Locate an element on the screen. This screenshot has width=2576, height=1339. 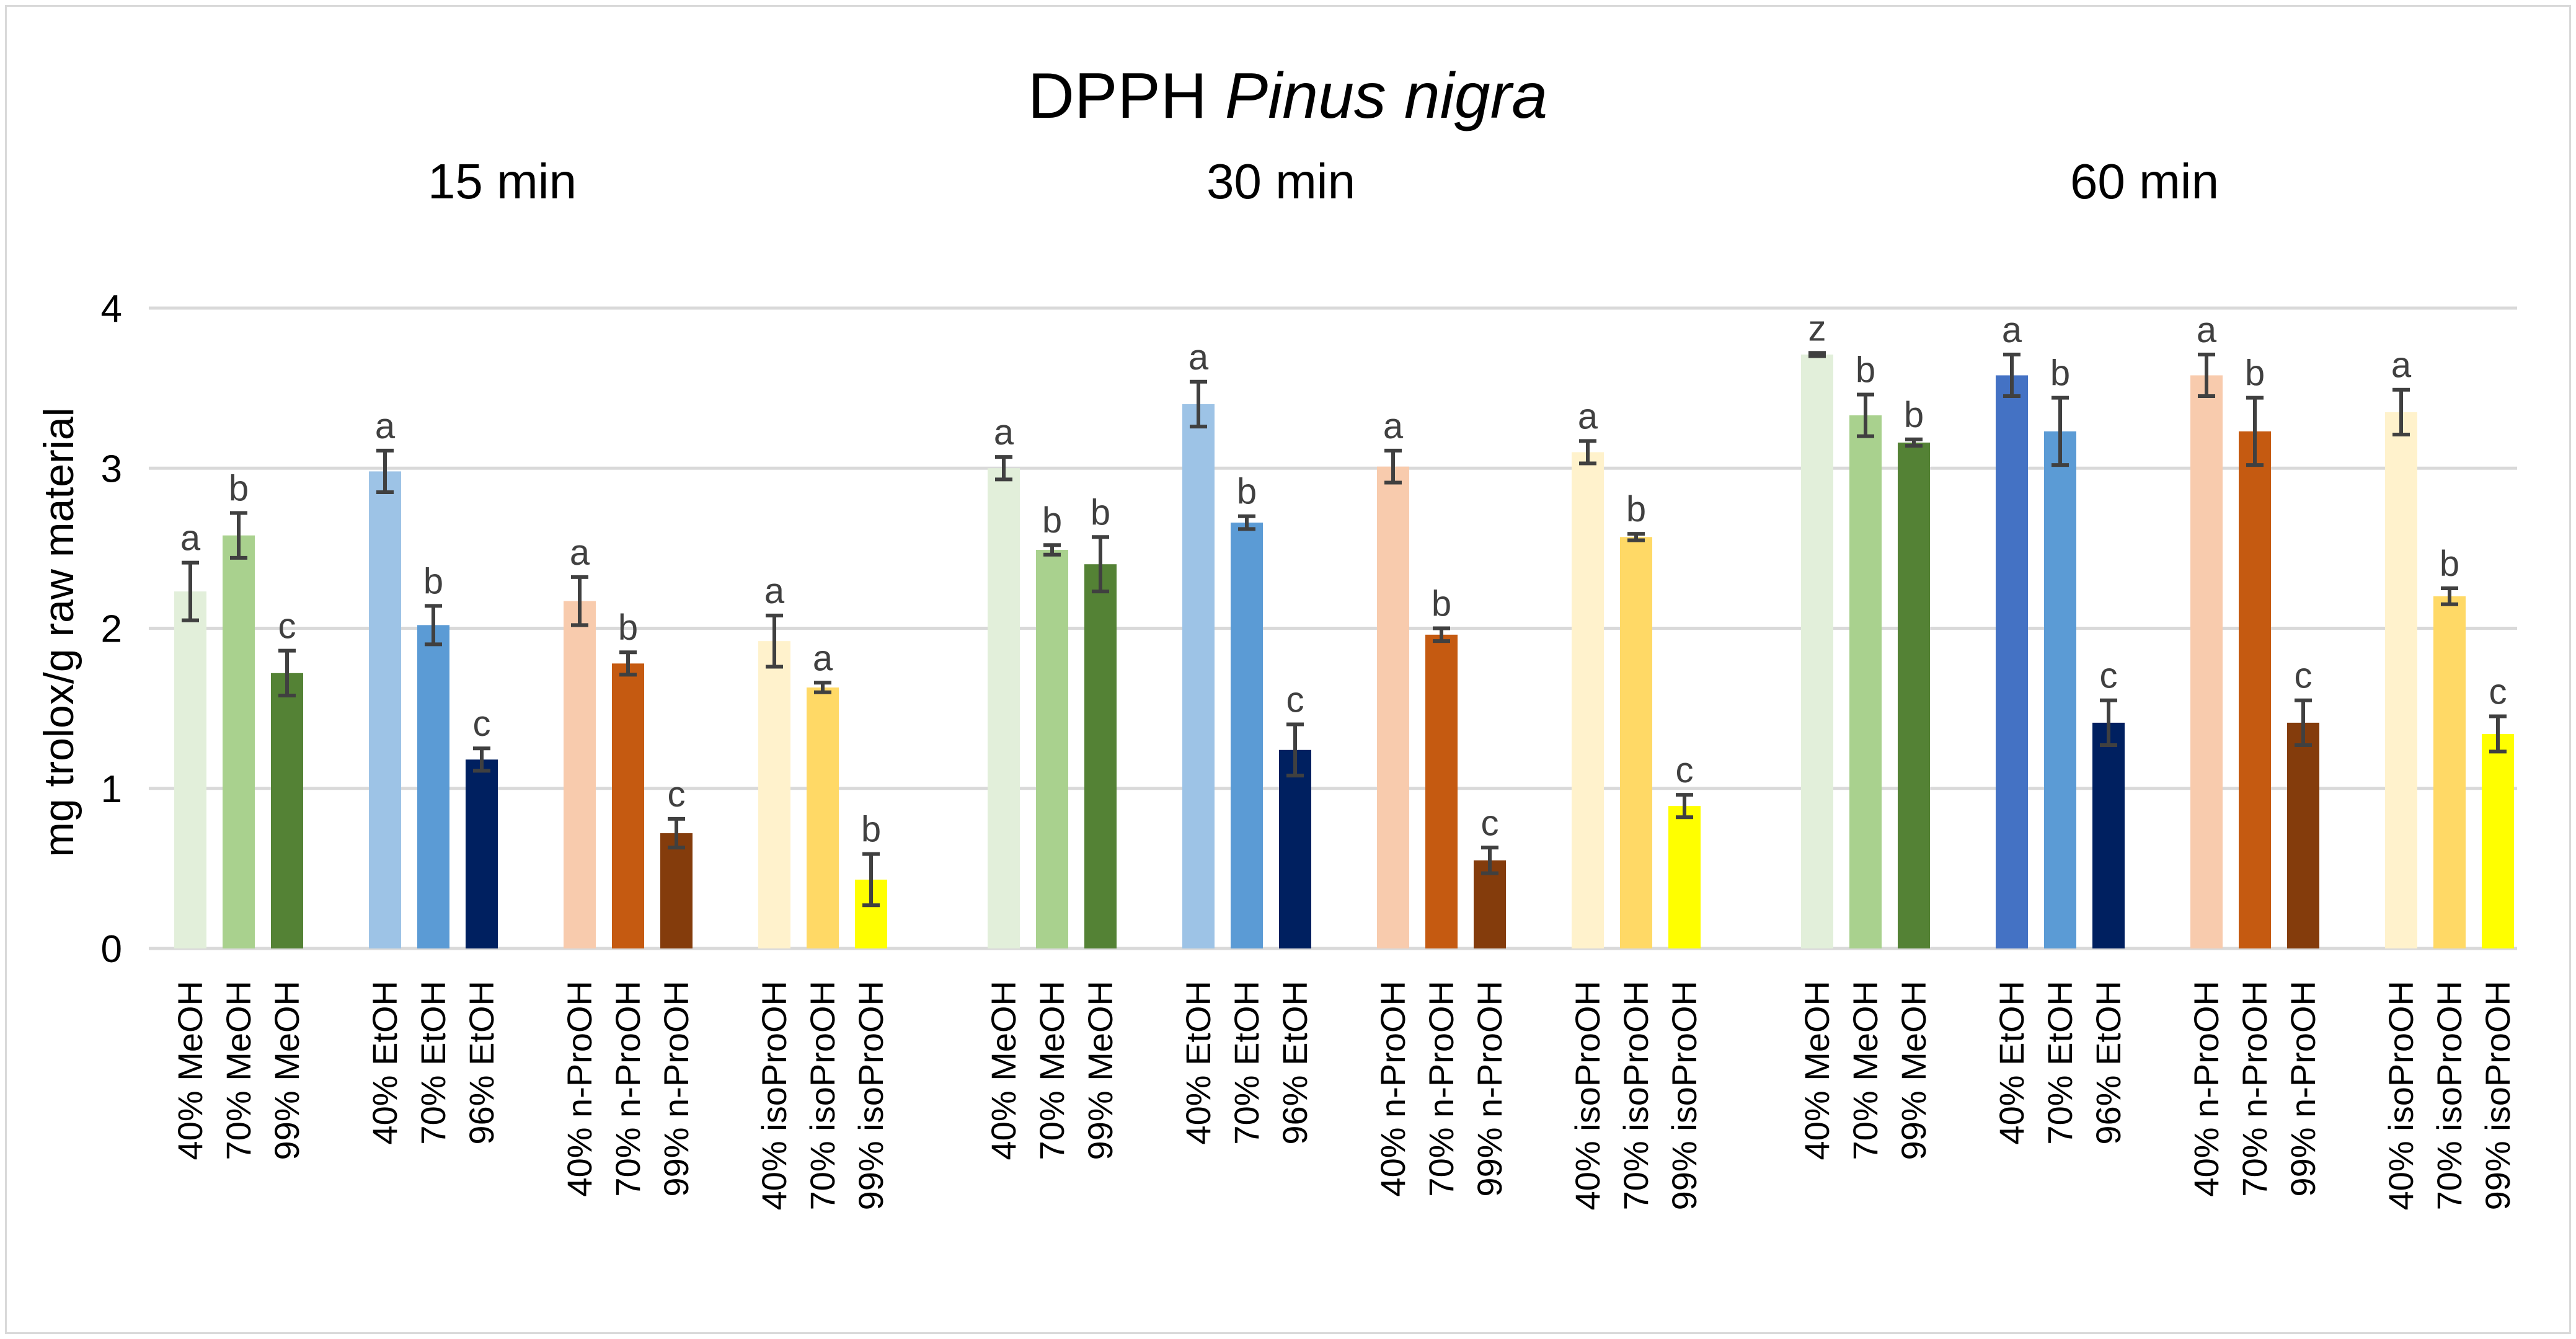
y-axis-title: mg trolox/g raw material is located at coordinates (58, 632).